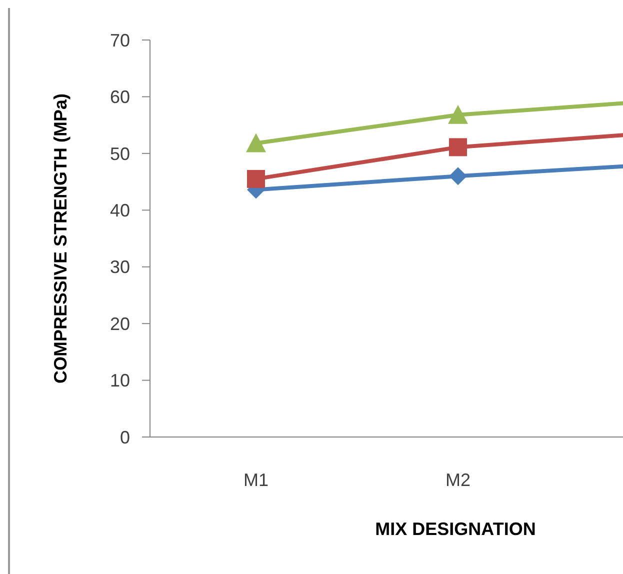 The image size is (623, 574). What do you see at coordinates (120, 380) in the screenshot?
I see `y-tick-label: 10` at bounding box center [120, 380].